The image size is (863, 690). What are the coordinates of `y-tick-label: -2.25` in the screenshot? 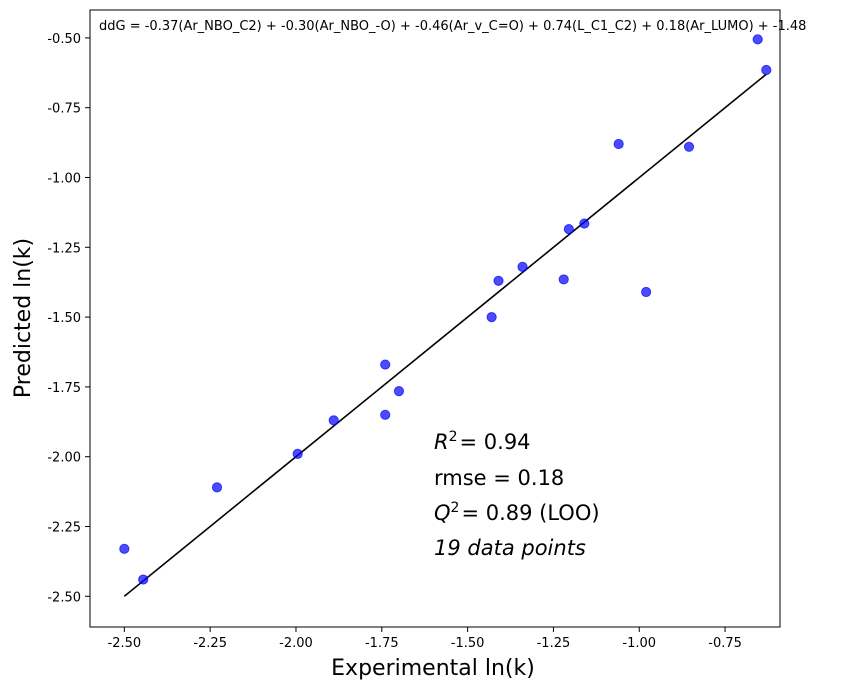 It's located at (64, 527).